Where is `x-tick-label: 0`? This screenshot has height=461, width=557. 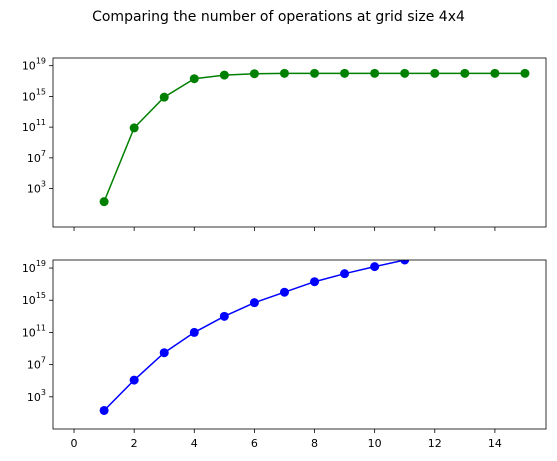
x-tick-label: 0 is located at coordinates (74, 443).